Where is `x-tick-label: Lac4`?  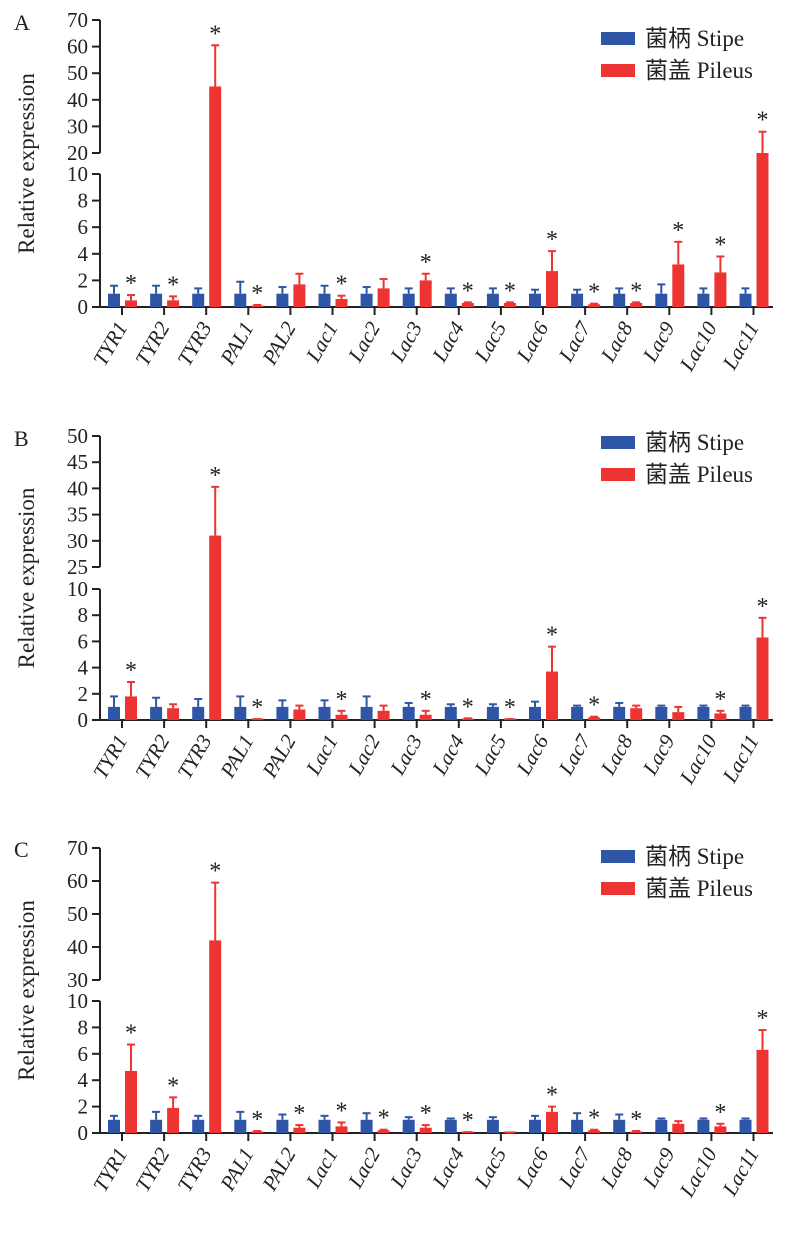 x-tick-label: Lac4 is located at coordinates (448, 755).